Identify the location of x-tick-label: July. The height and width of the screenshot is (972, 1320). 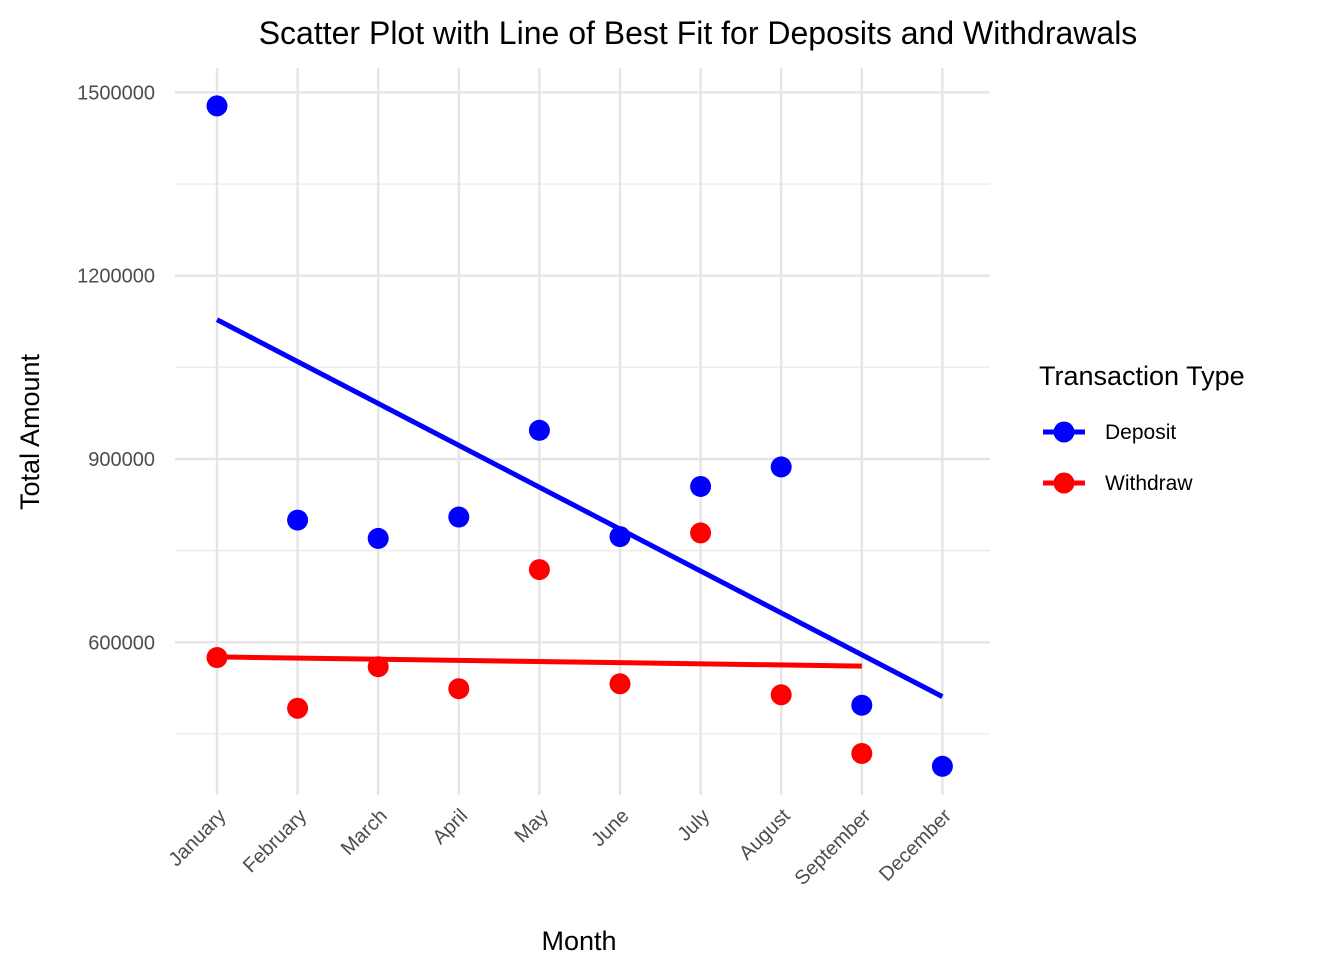
(693, 825).